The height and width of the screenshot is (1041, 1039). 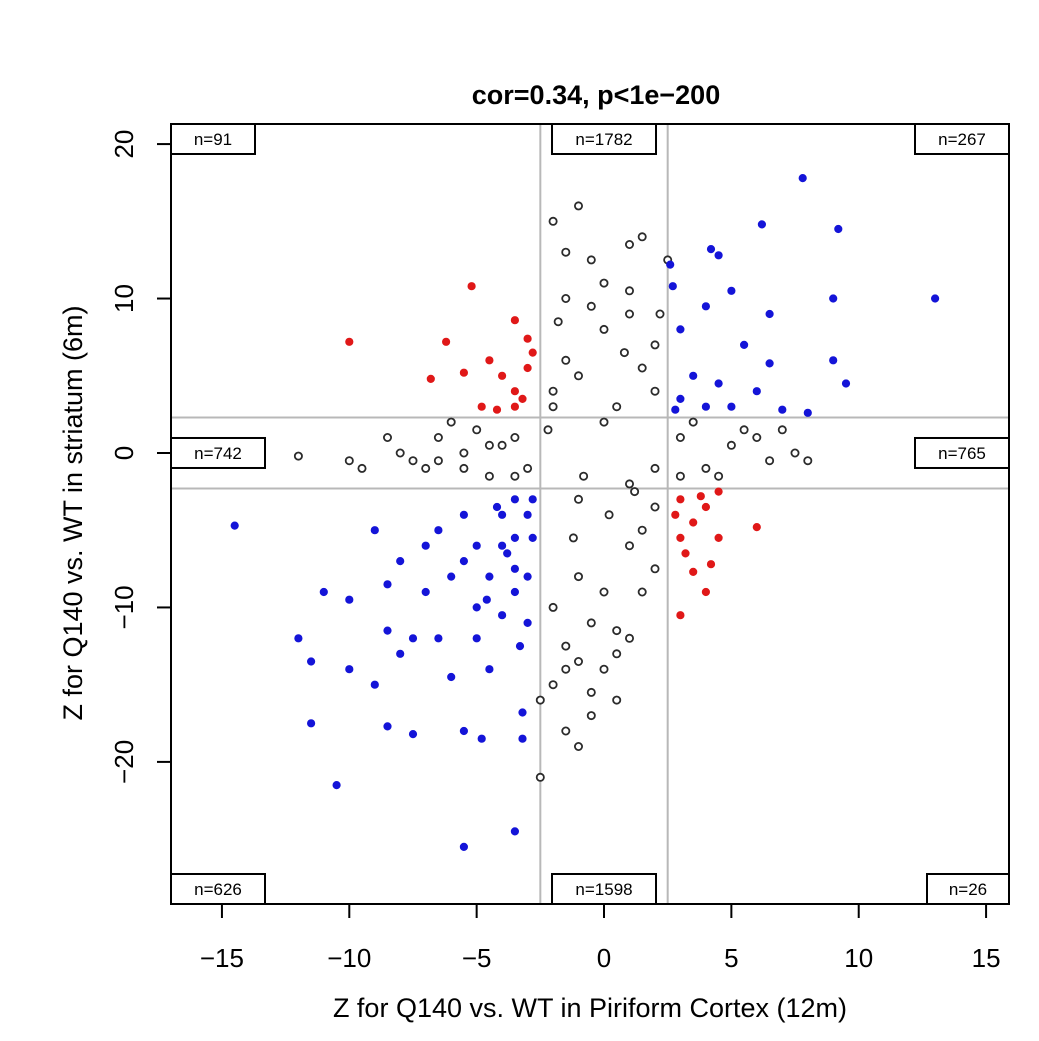 I want to click on x-tick-label: 10, so click(x=858, y=958).